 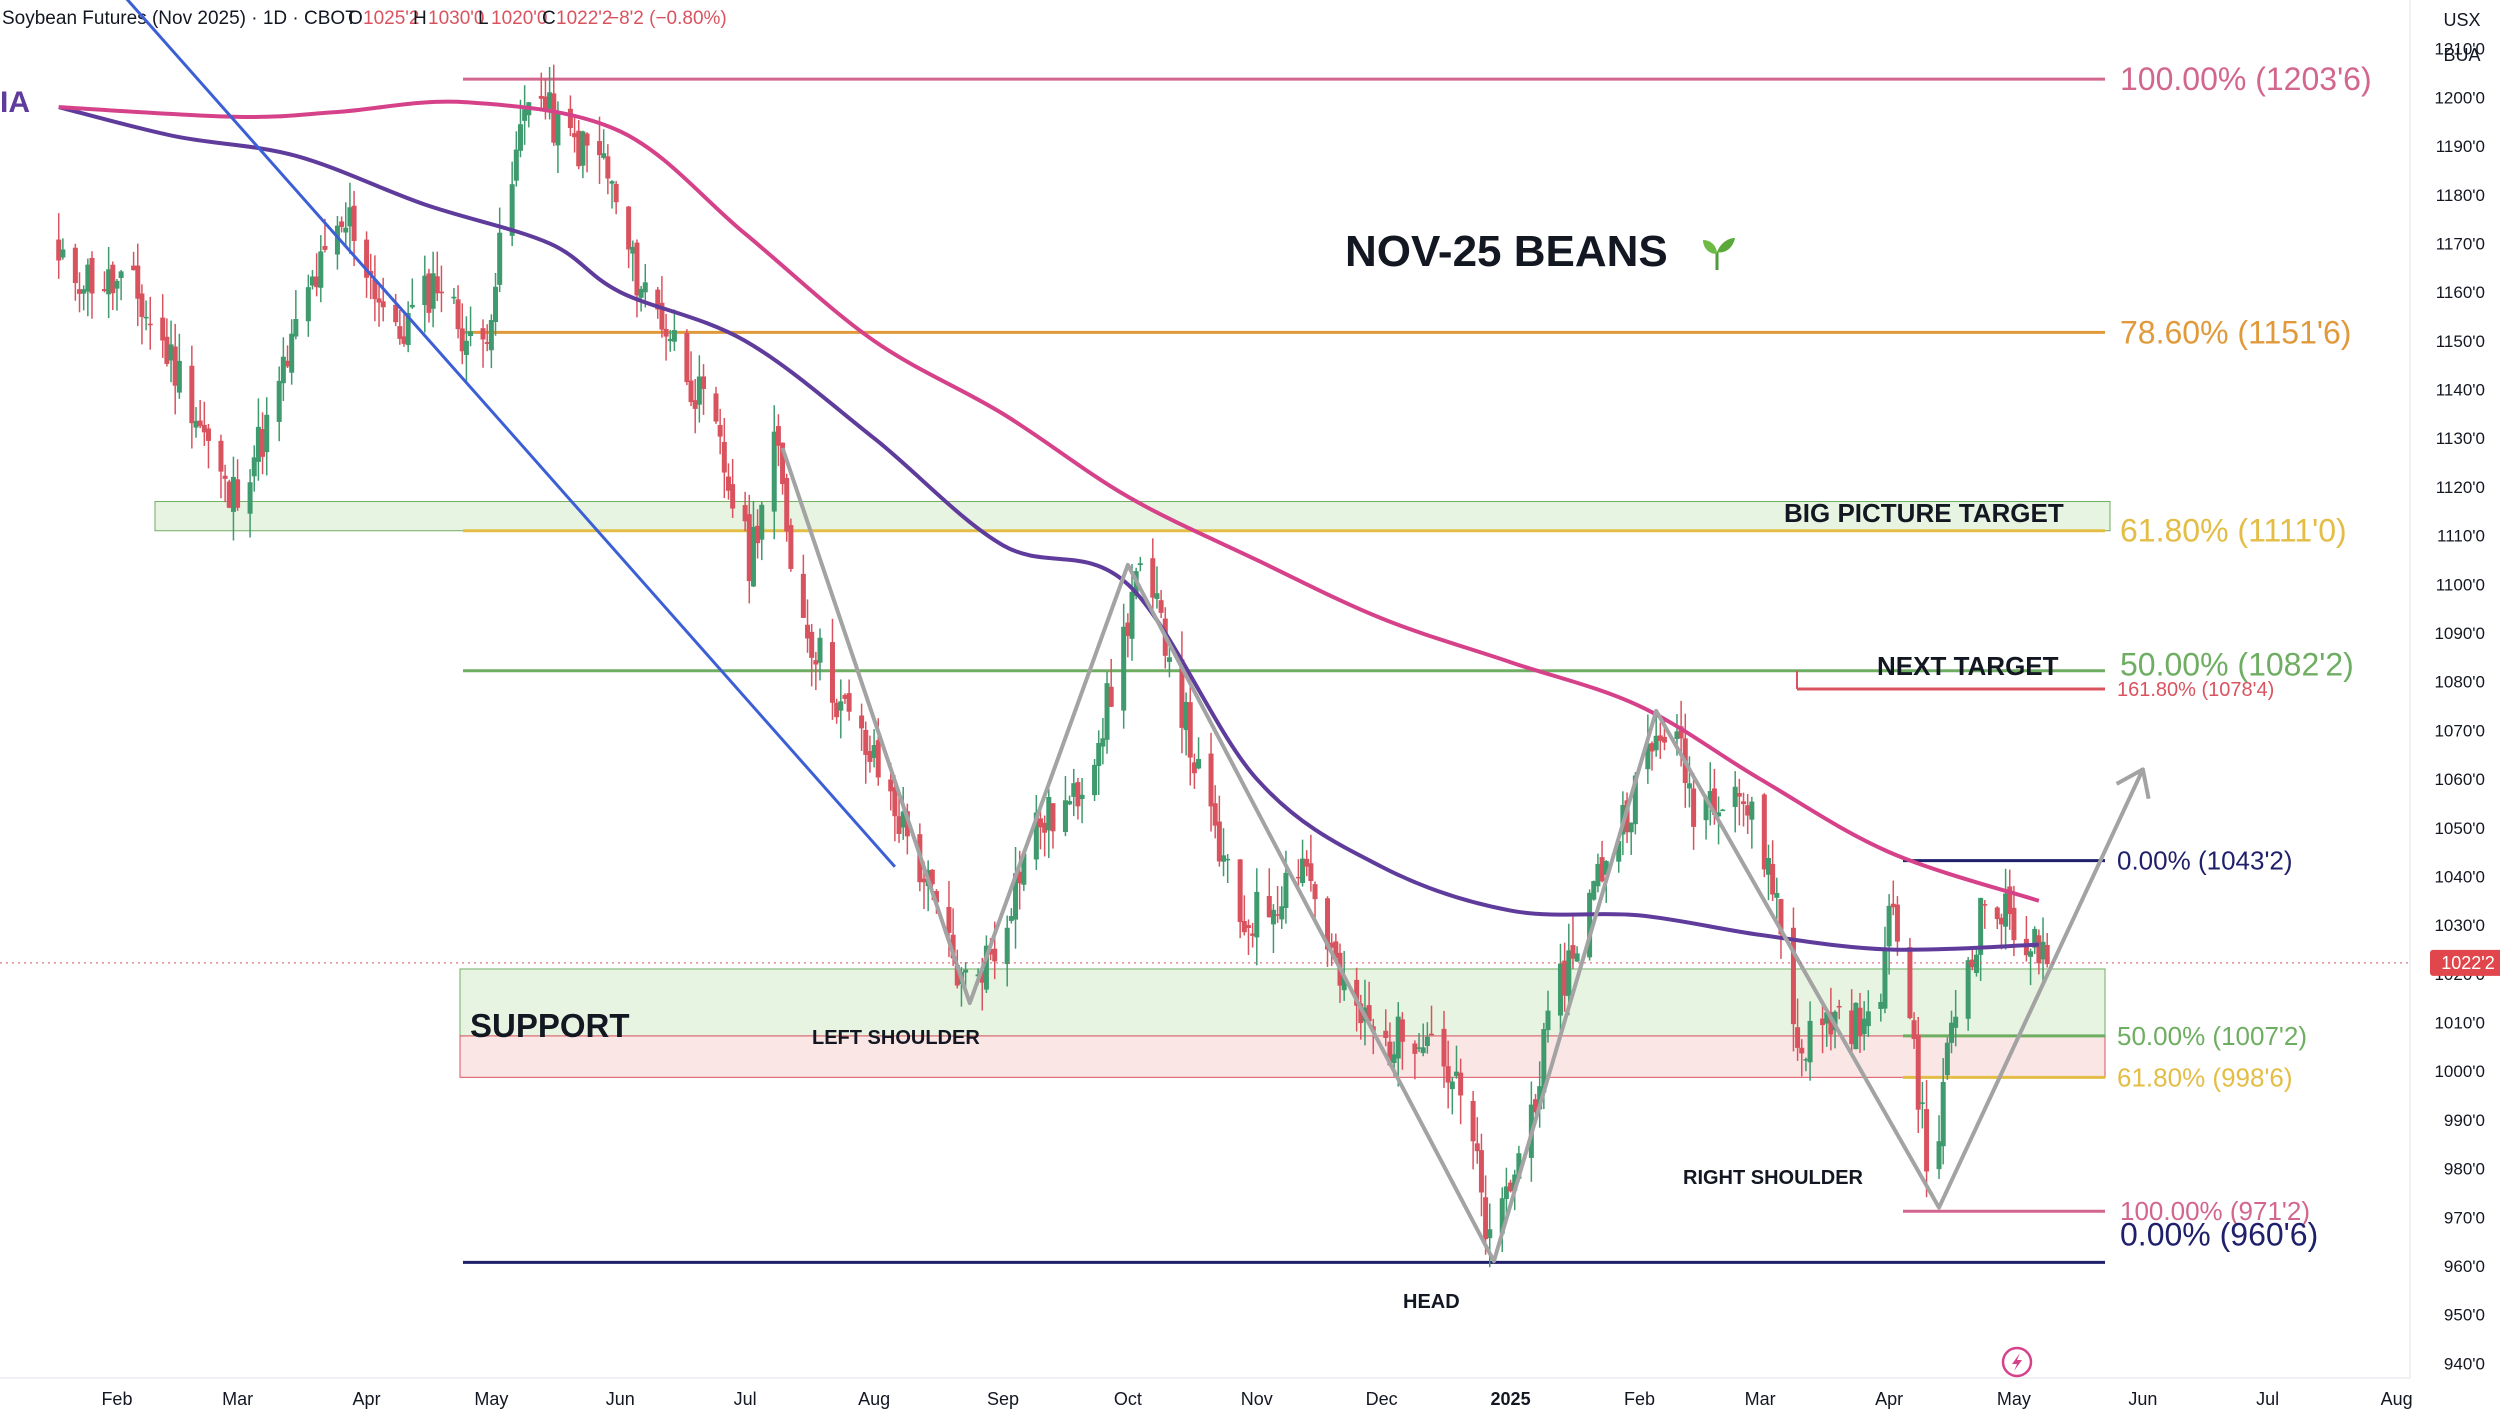 I want to click on time-tick-label: Aug, so click(x=874, y=1399).